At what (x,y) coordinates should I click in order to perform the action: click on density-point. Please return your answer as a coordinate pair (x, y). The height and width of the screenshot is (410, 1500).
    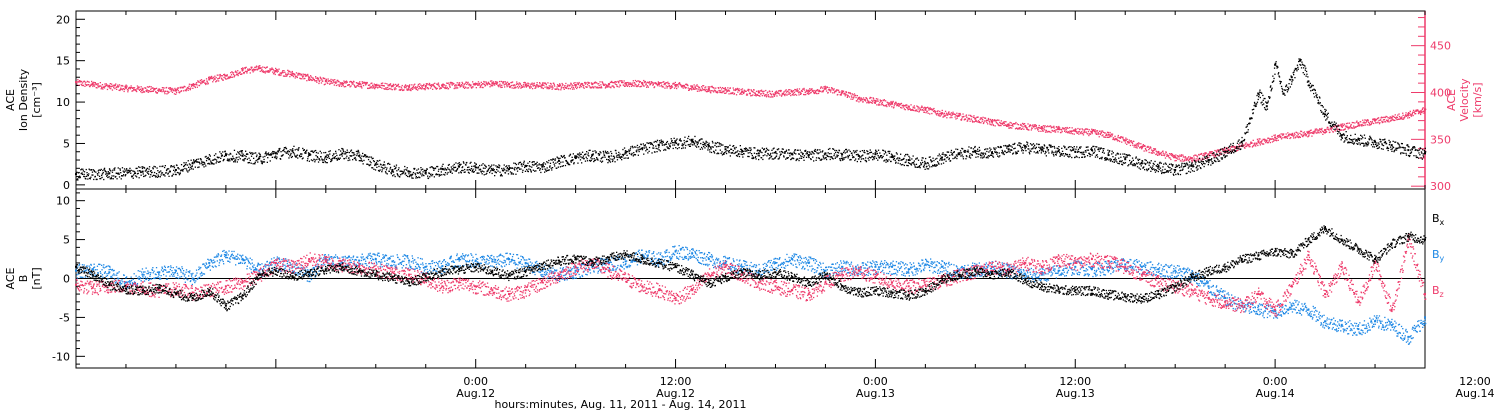
    Looking at the image, I should click on (192, 163).